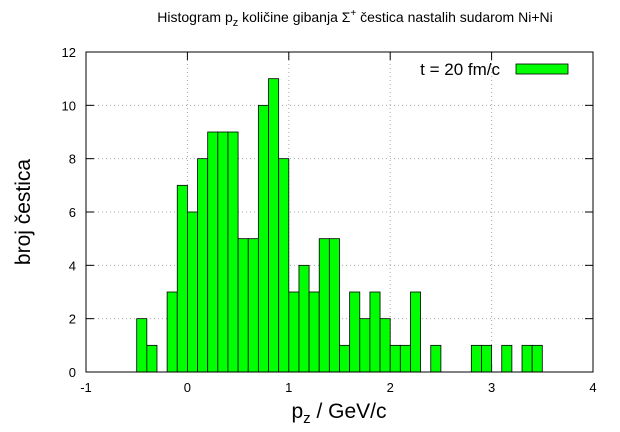  I want to click on title-sup: +, so click(353, 13).